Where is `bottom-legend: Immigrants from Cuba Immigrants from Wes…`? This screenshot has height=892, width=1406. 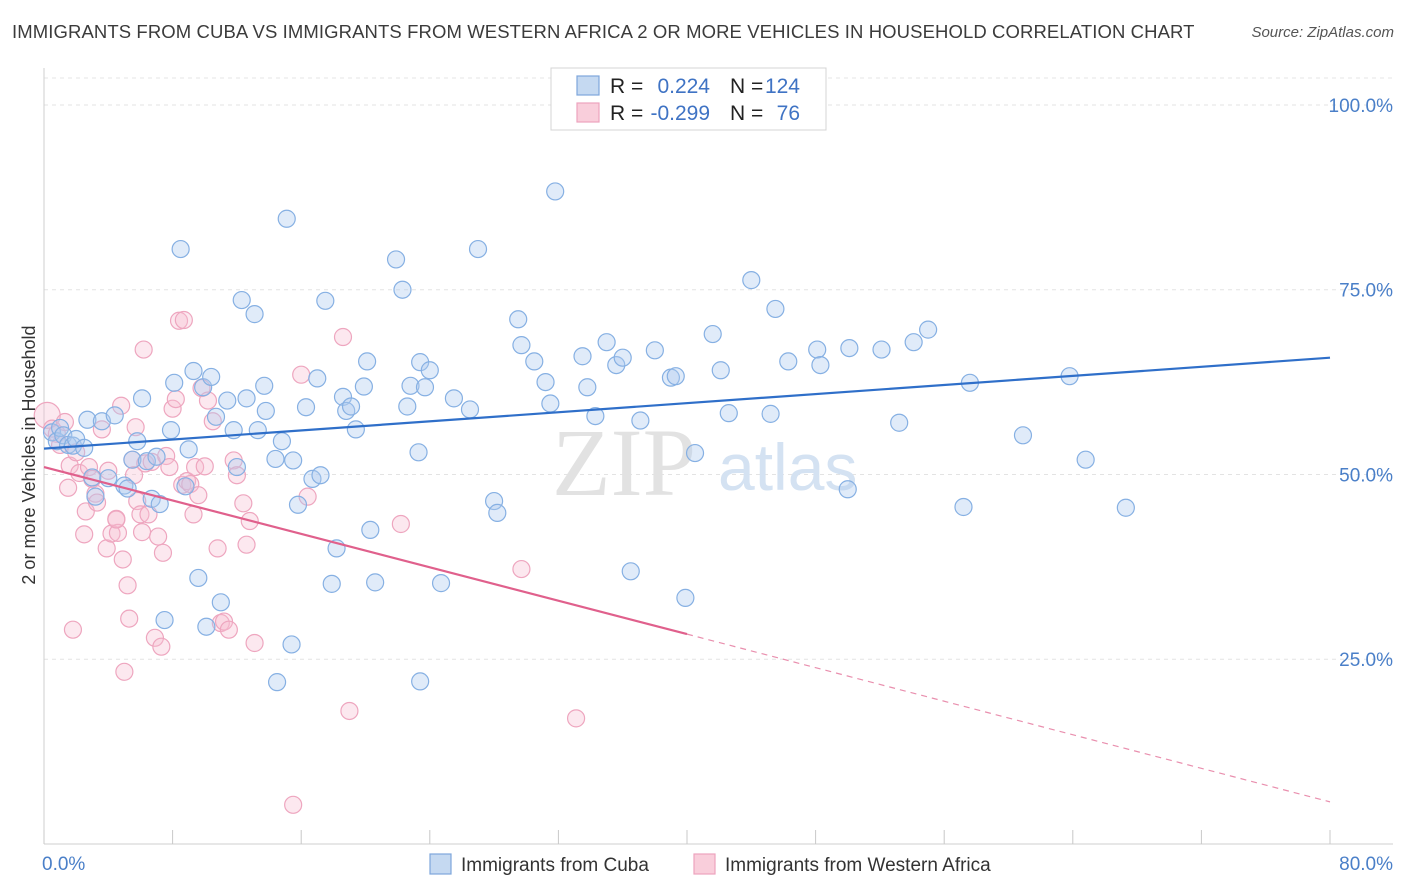 bottom-legend: Immigrants from Cuba Immigrants from Wes… is located at coordinates (710, 864).